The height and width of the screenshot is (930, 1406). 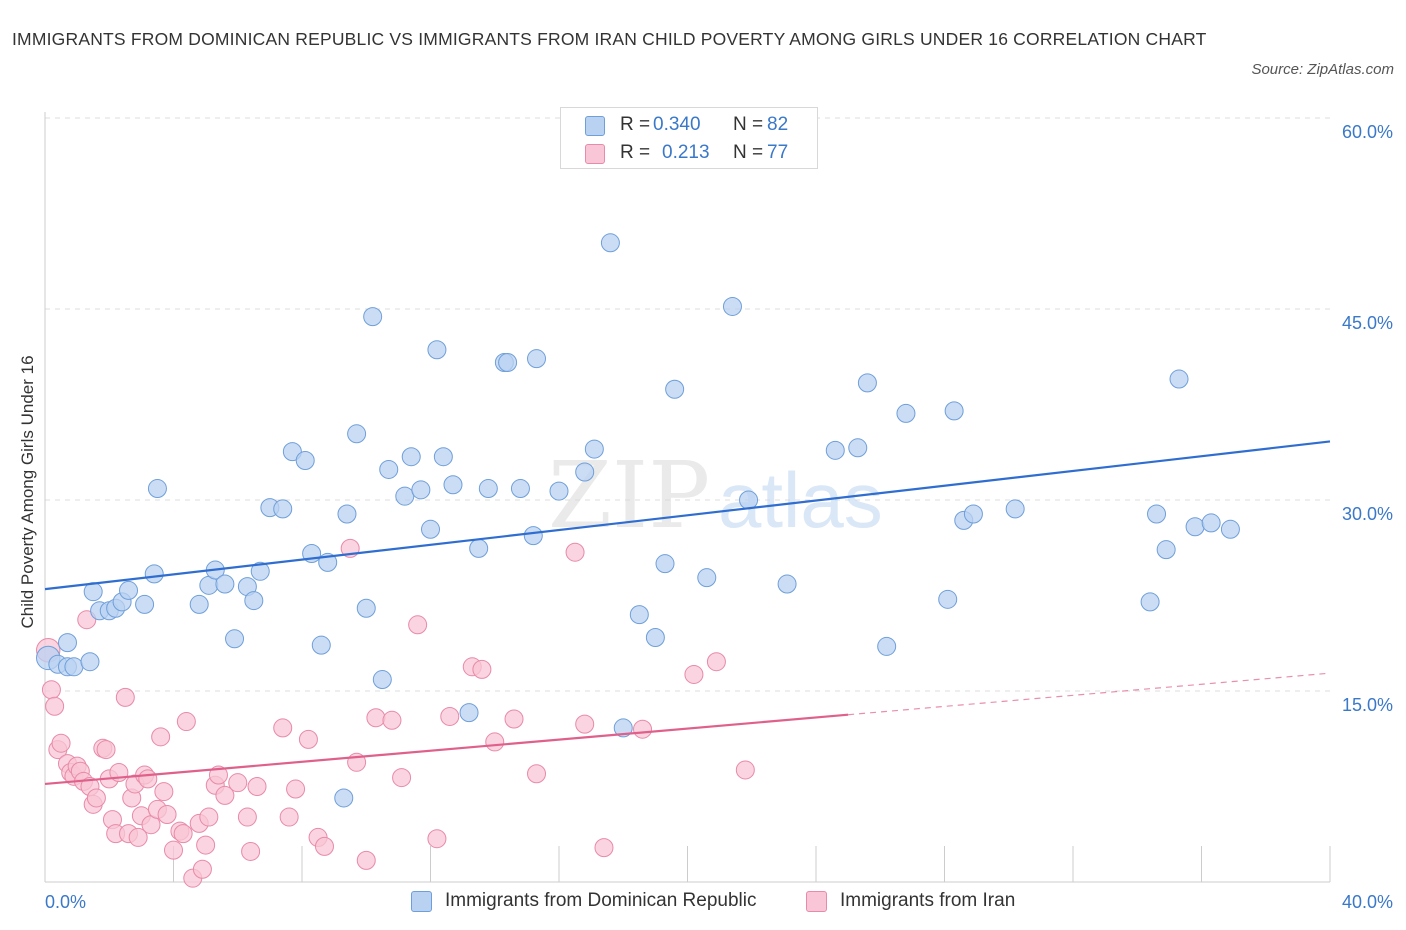 I want to click on stats-legend: R = 0.340 N = 82 R = 0.213 N = 77, so click(x=689, y=138).